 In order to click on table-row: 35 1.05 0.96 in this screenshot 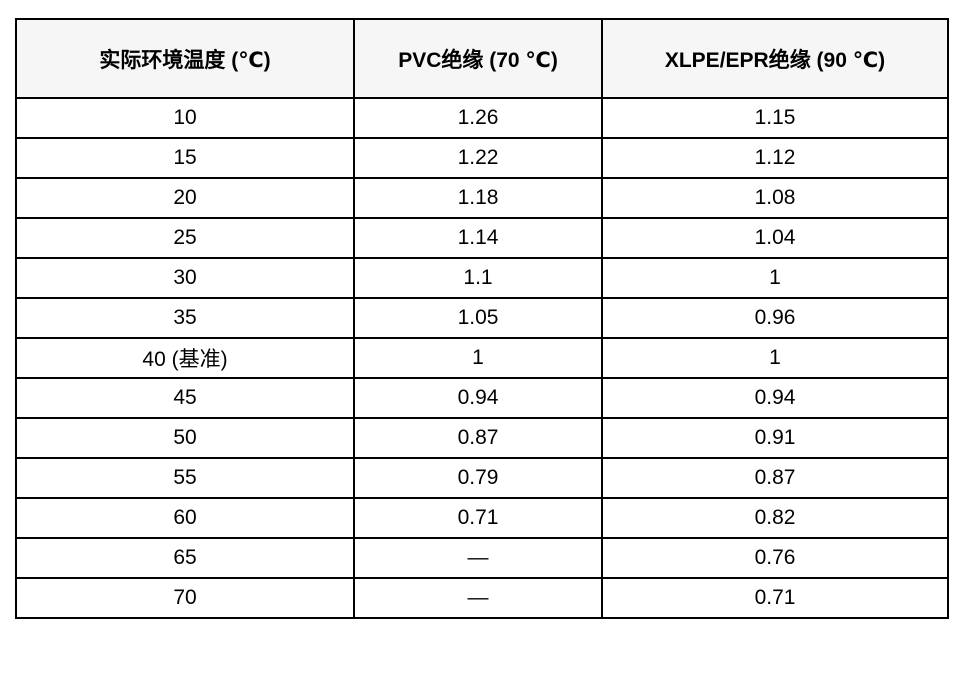, I will do `click(482, 318)`.